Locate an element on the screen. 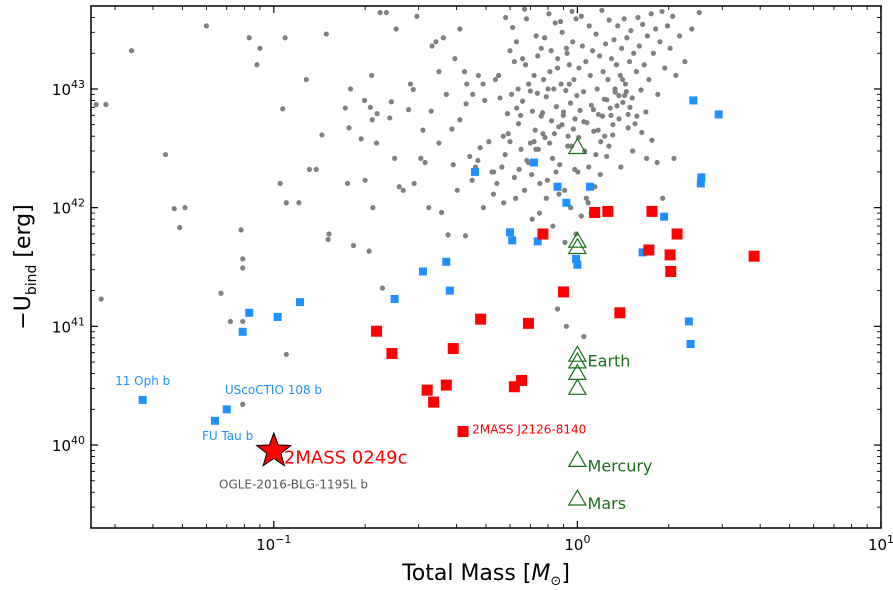  annotation-label: Mars is located at coordinates (607, 503).